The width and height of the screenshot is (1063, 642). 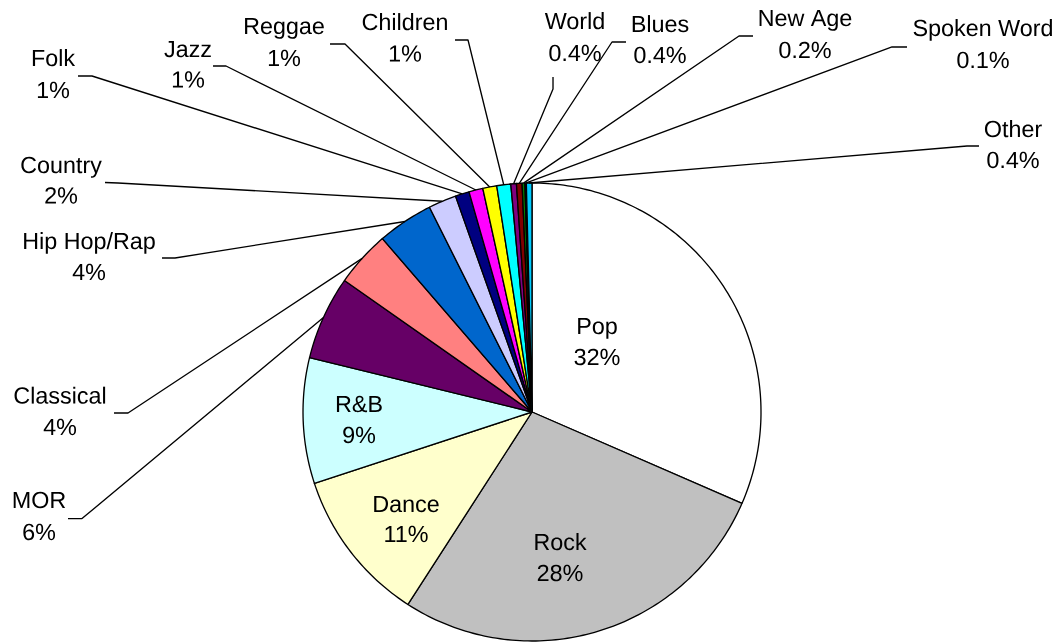 I want to click on slice-label: World, so click(x=574, y=21).